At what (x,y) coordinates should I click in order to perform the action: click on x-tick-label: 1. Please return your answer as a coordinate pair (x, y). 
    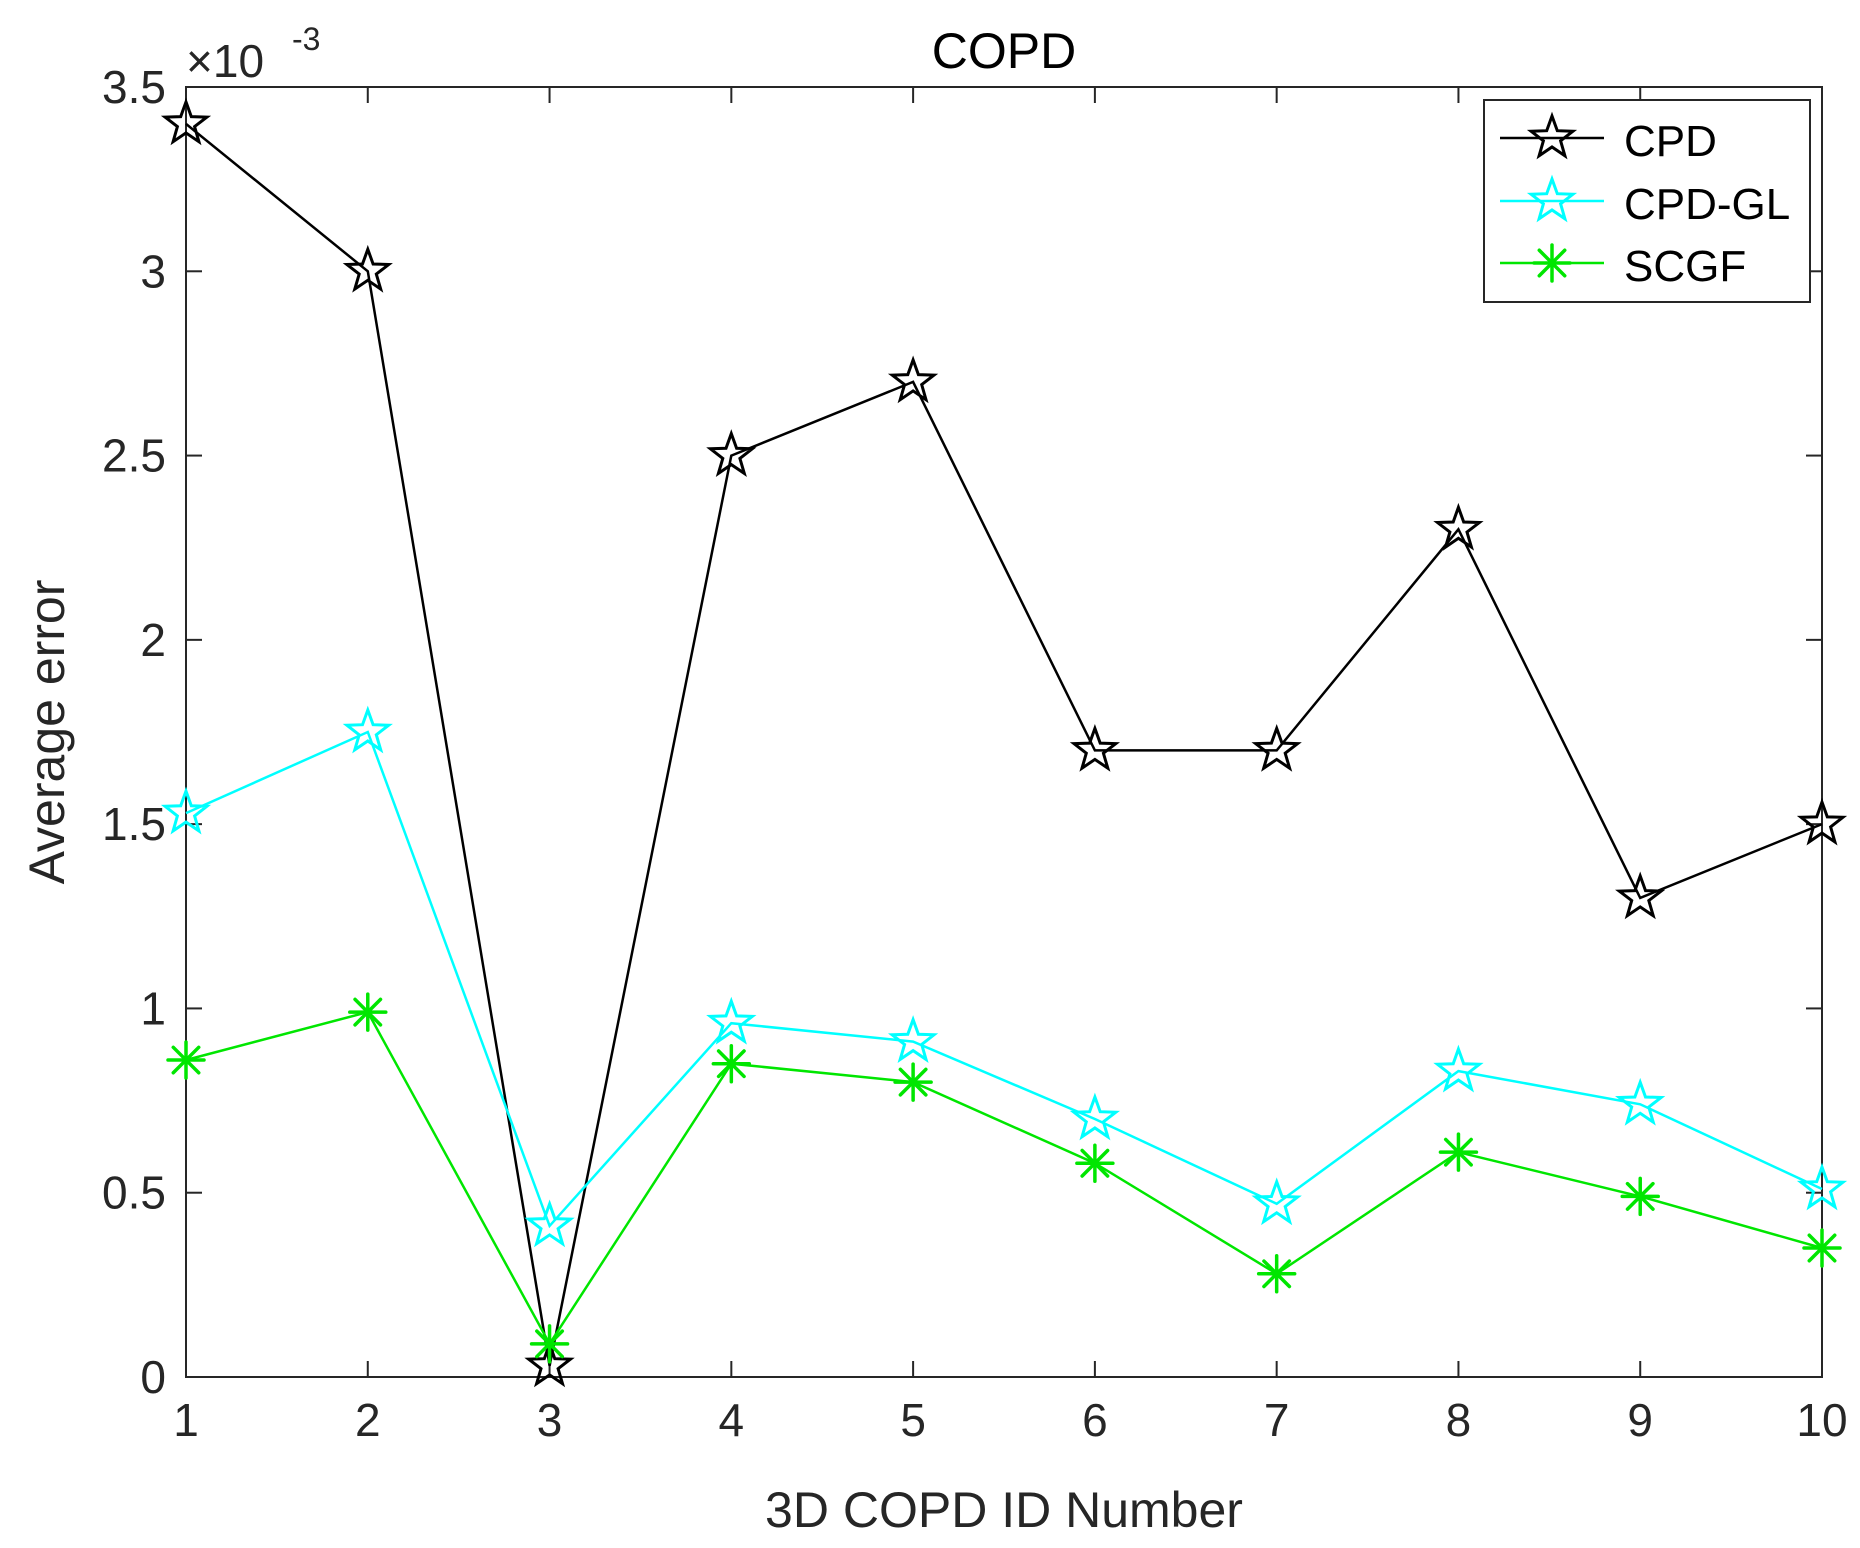
    Looking at the image, I should click on (186, 1420).